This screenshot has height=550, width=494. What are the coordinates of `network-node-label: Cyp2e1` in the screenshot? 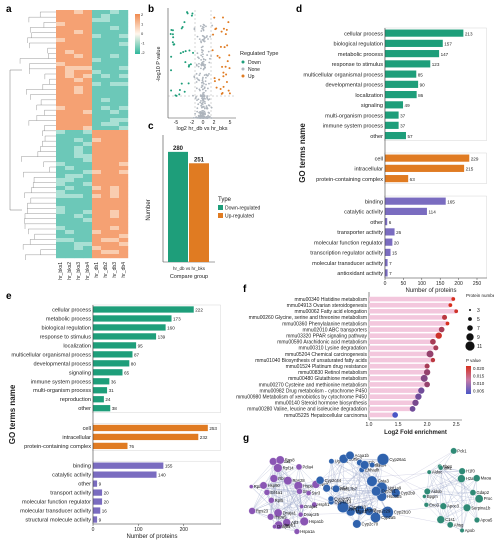 It's located at (388, 491).